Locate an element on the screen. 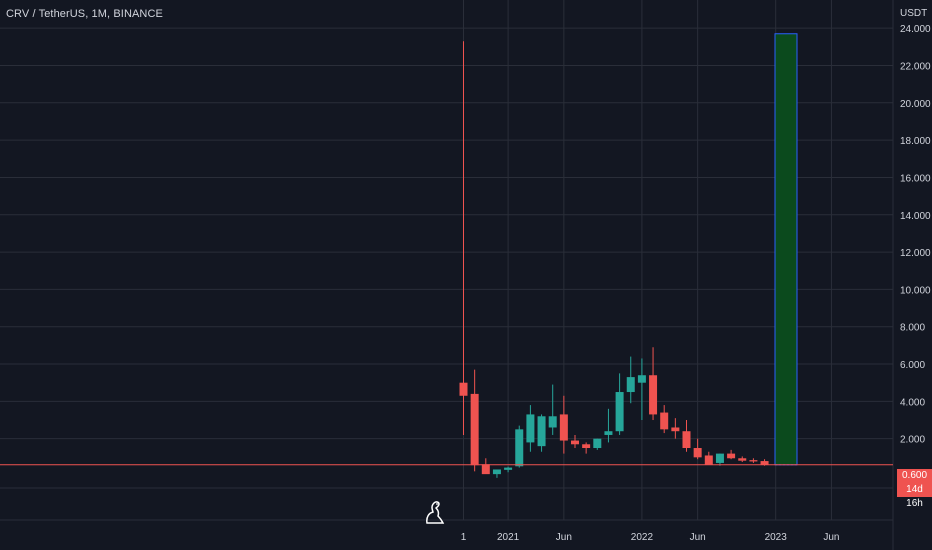 The width and height of the screenshot is (932, 550). price-tick-label: 10.000 is located at coordinates (915, 290).